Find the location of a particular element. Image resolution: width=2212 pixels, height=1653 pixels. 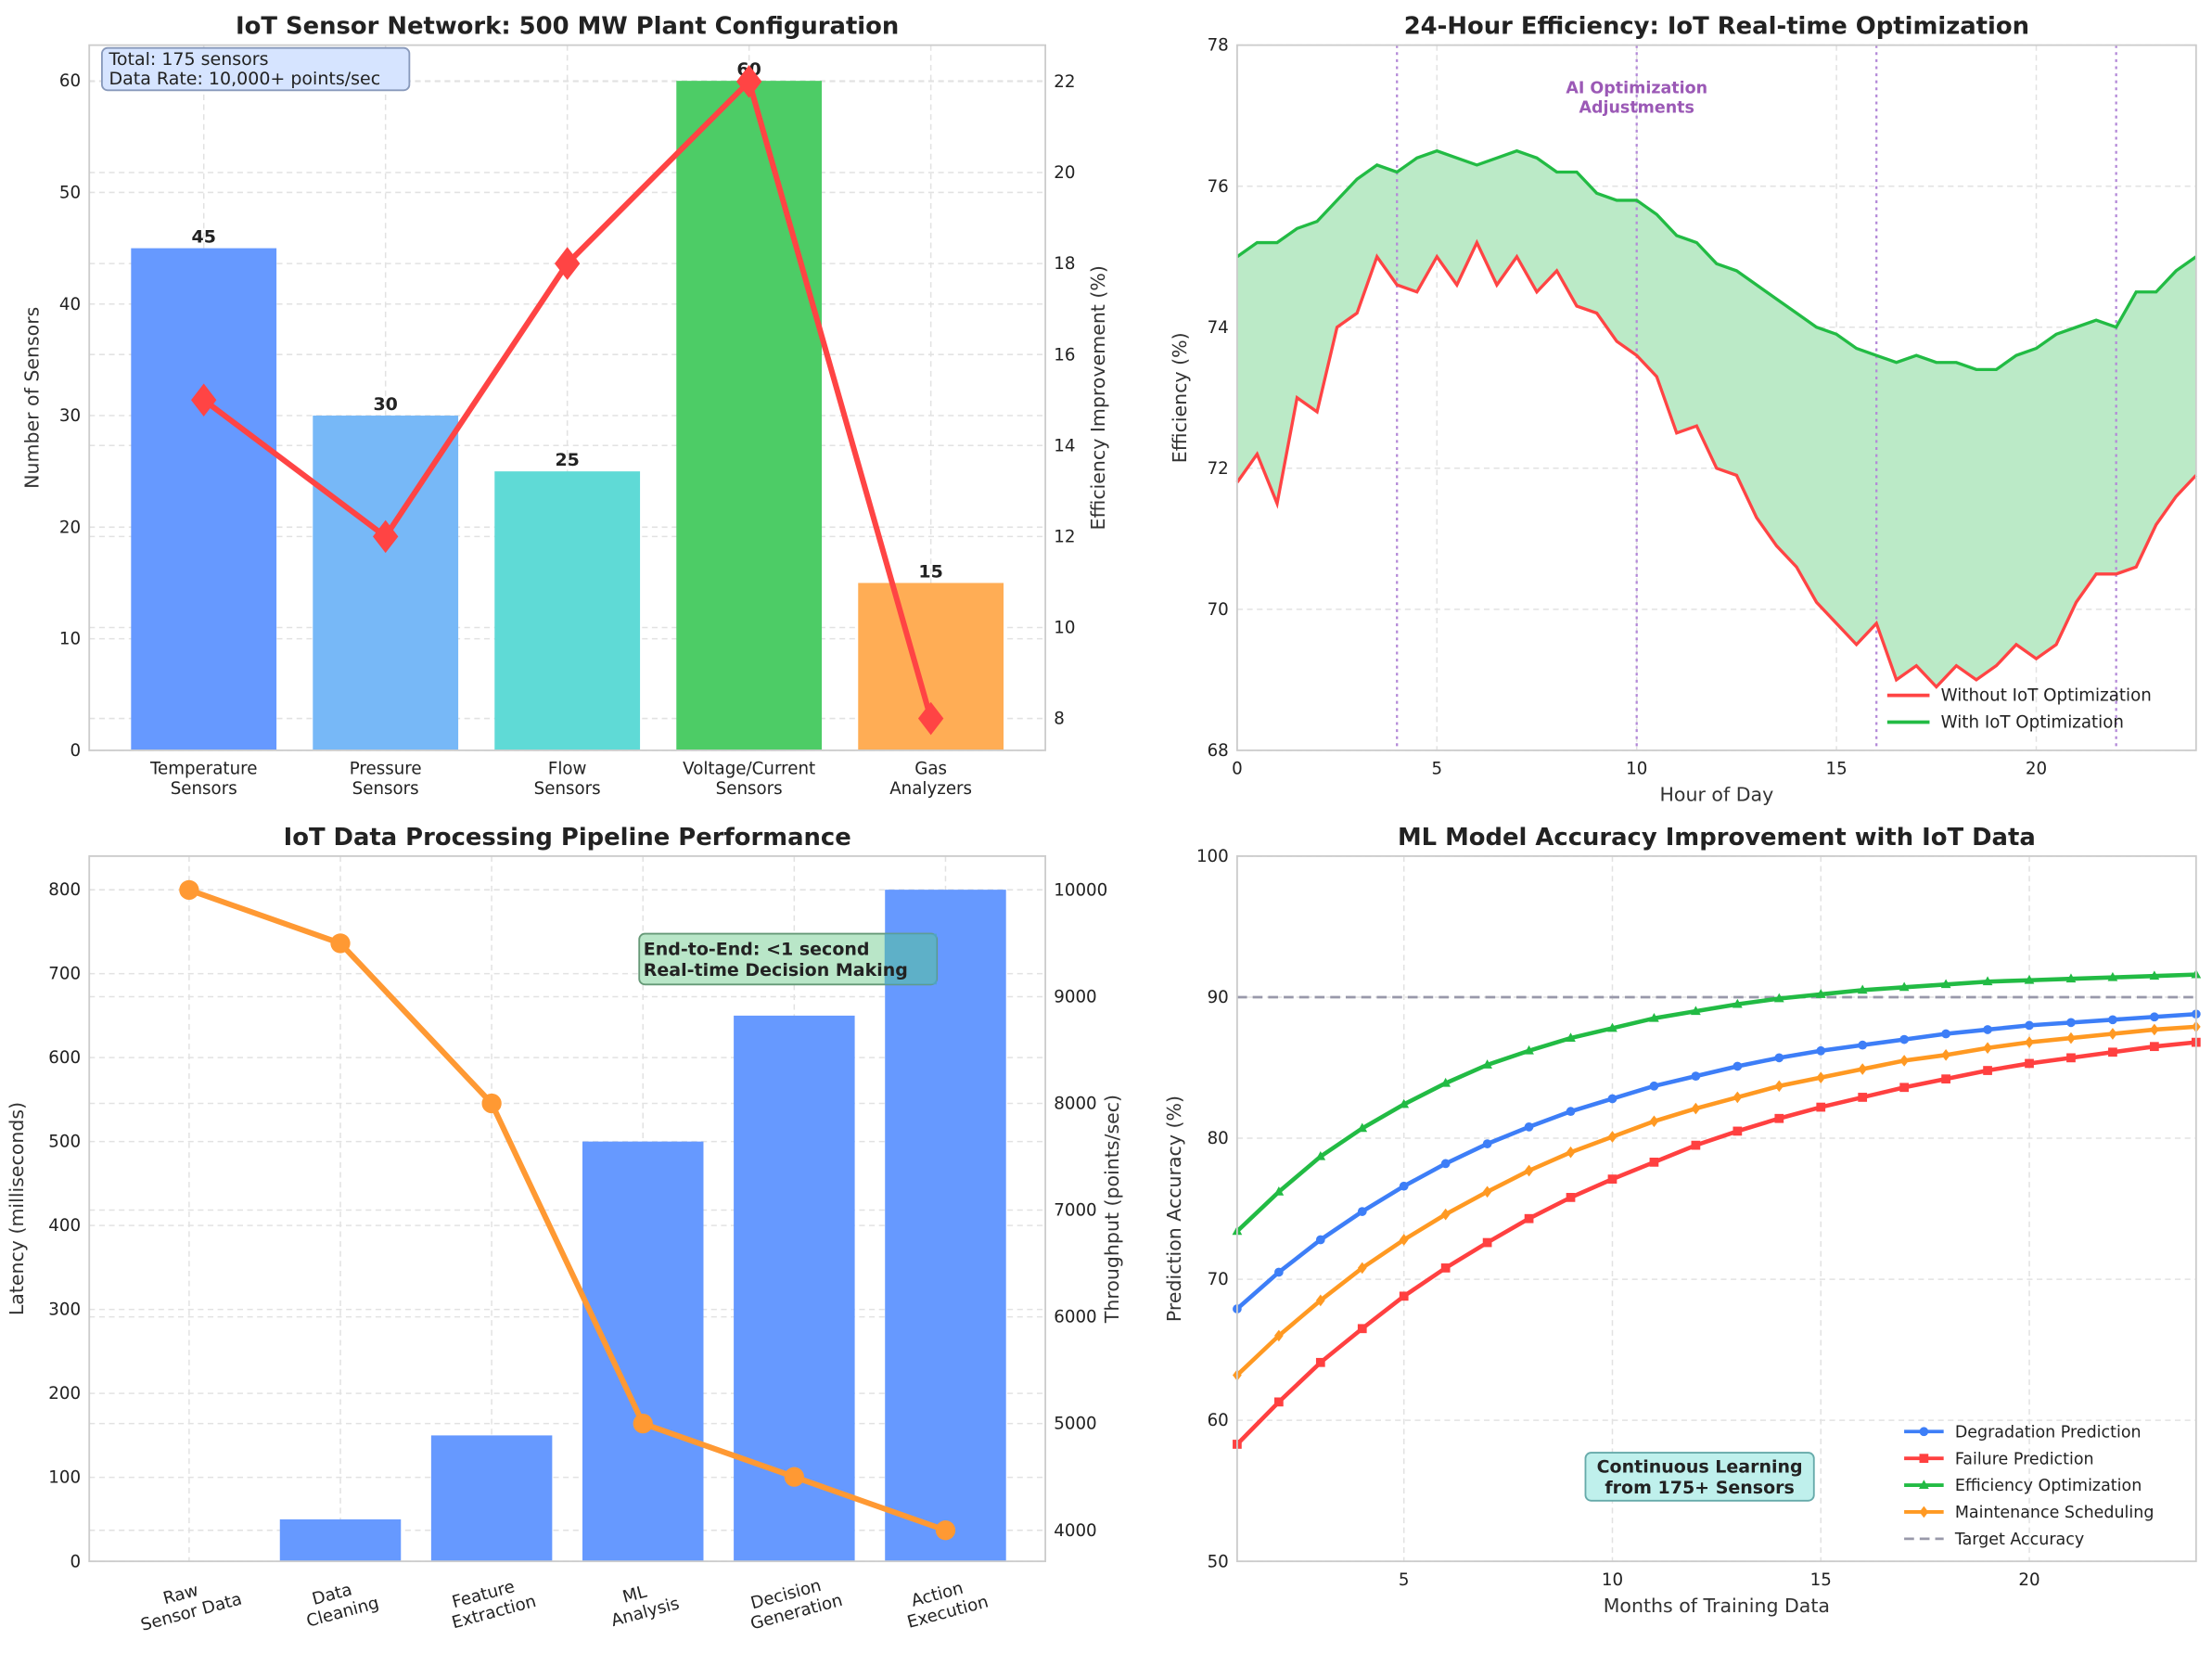

y2-tick-label: 10 is located at coordinates (1064, 629).